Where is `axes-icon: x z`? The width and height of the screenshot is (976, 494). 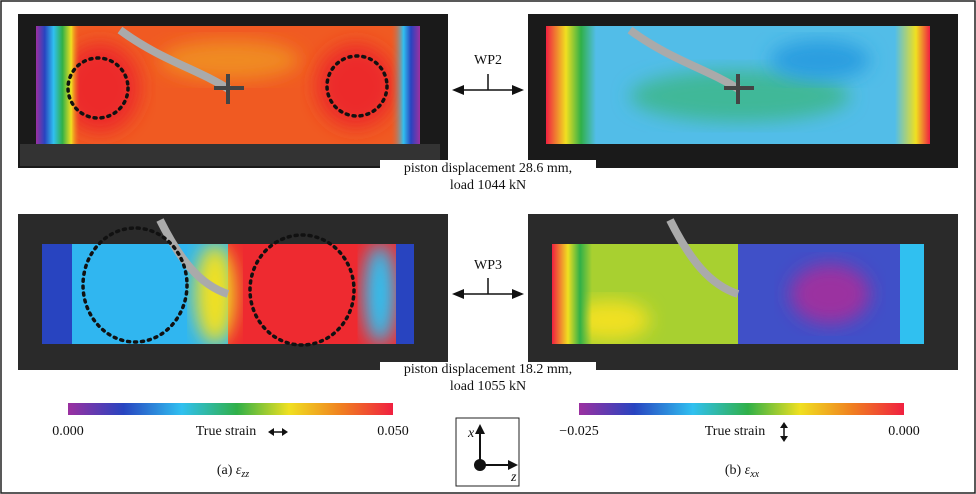 axes-icon: x z is located at coordinates (487, 452).